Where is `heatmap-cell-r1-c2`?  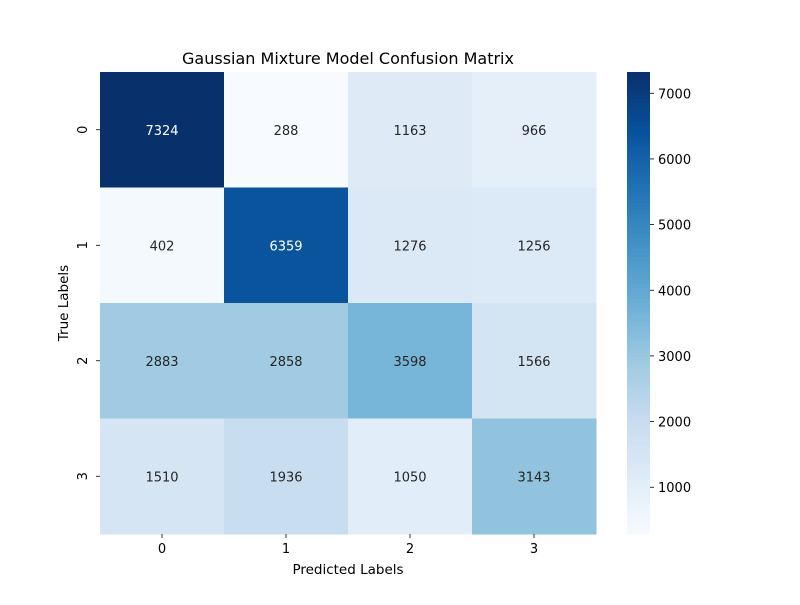
heatmap-cell-r1-c2 is located at coordinates (410, 245).